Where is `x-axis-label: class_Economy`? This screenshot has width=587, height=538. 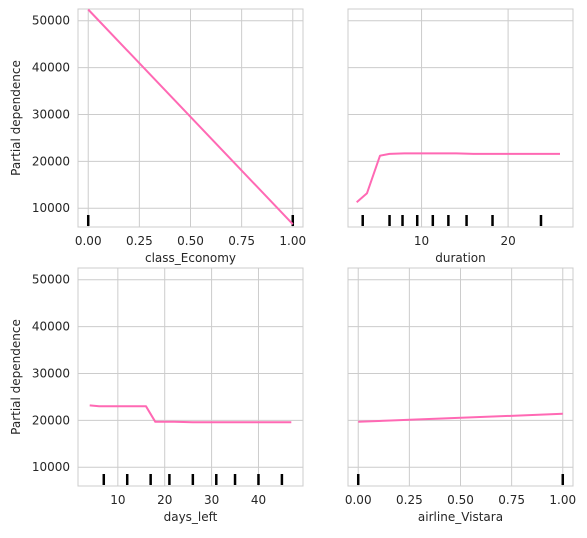
x-axis-label: class_Economy is located at coordinates (190, 258).